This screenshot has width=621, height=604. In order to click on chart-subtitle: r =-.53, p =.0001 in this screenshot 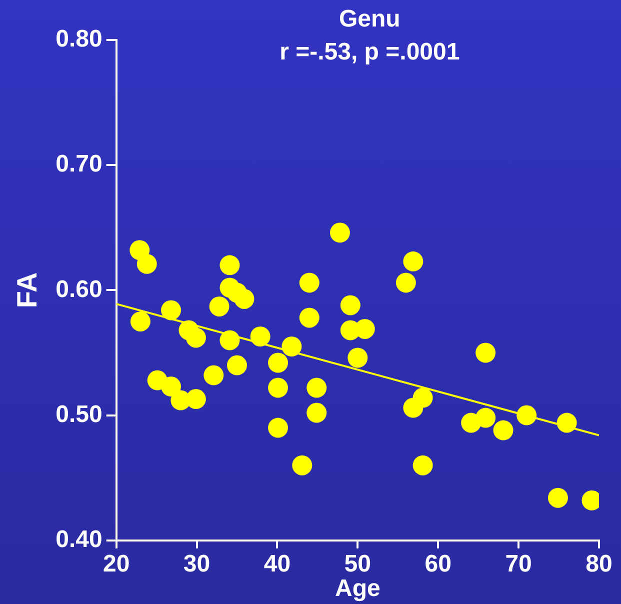, I will do `click(370, 52)`.